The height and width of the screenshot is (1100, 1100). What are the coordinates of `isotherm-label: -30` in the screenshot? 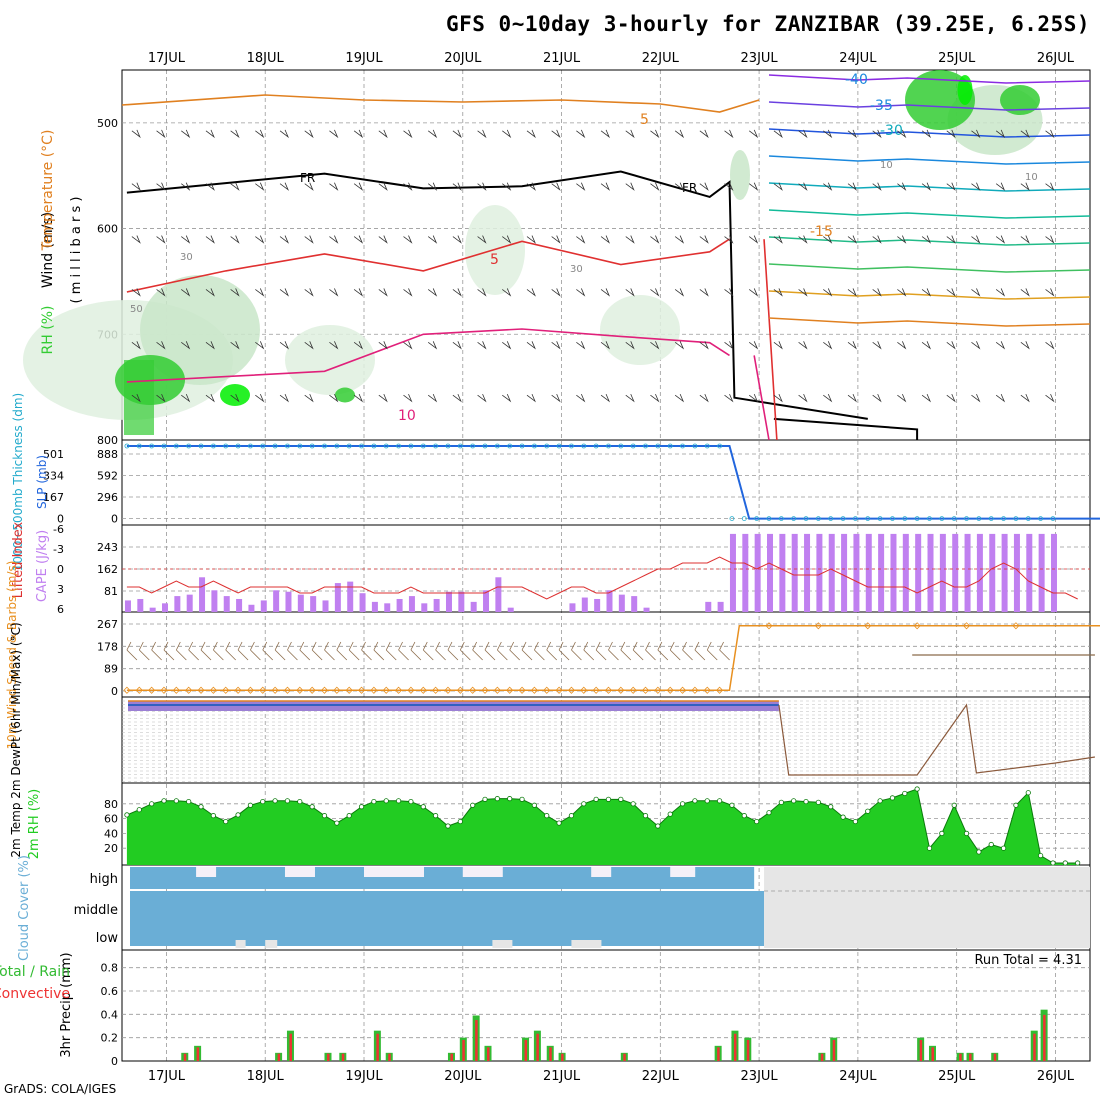 It's located at (891, 131).